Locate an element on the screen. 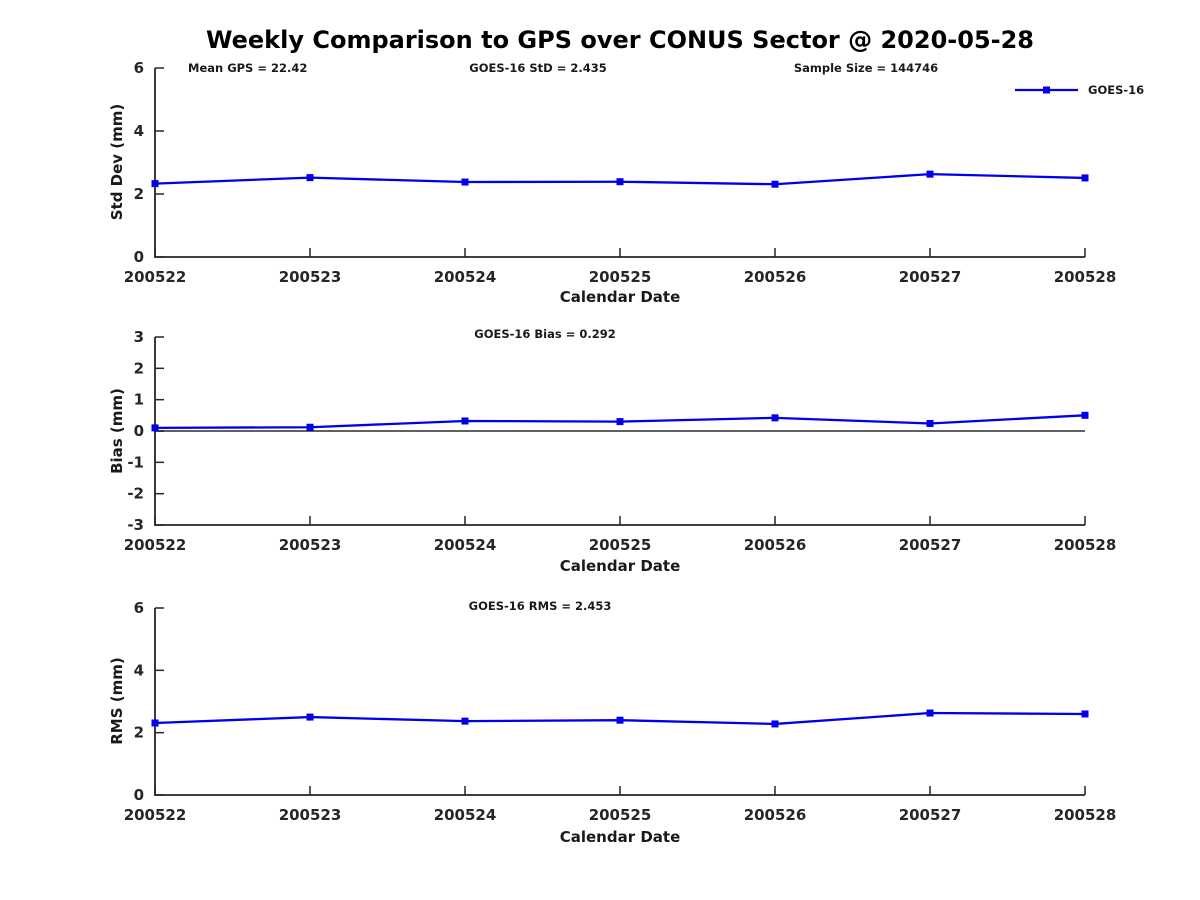  annotation-goes16-rms: GOES-16 RMS = 2.453 is located at coordinates (540, 606).